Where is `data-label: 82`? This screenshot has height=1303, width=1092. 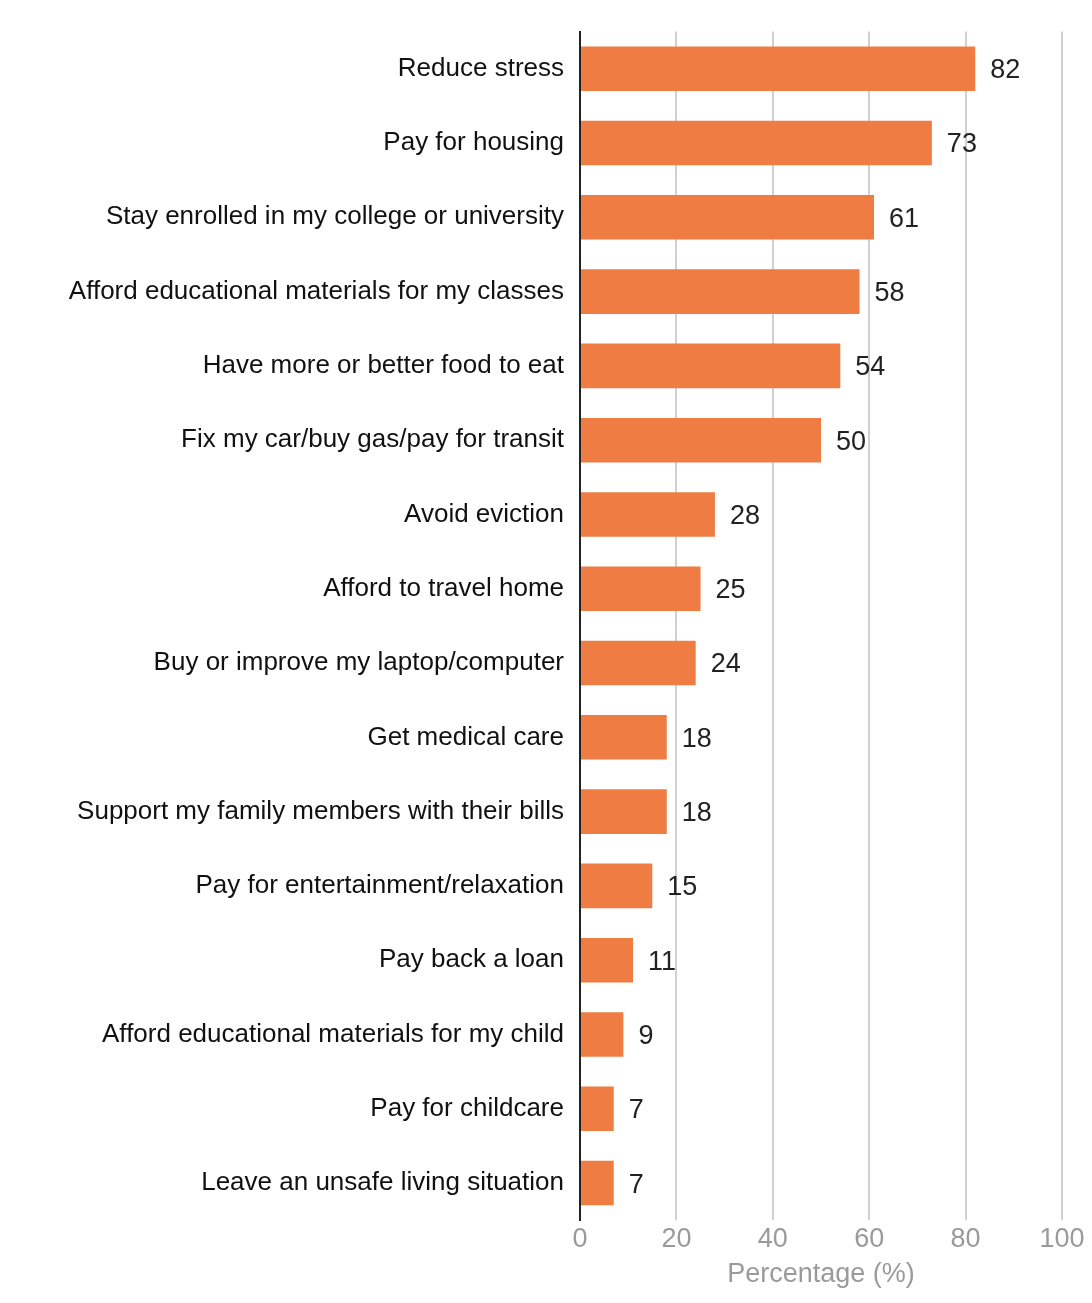 data-label: 82 is located at coordinates (1005, 69).